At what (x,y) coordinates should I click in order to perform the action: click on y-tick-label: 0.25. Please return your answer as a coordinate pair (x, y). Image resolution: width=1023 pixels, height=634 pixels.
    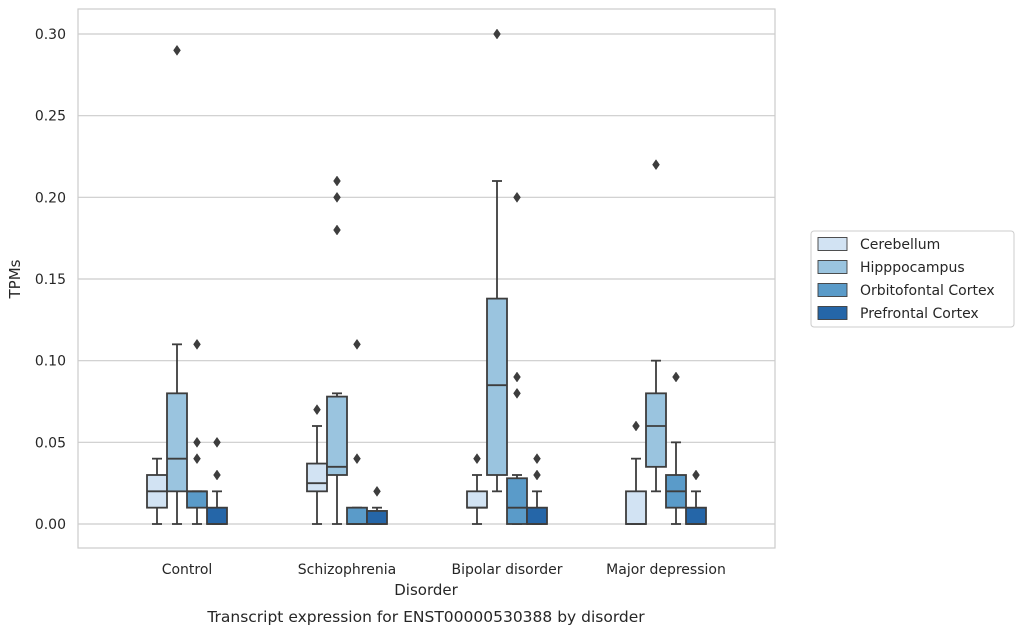
    Looking at the image, I should click on (50, 117).